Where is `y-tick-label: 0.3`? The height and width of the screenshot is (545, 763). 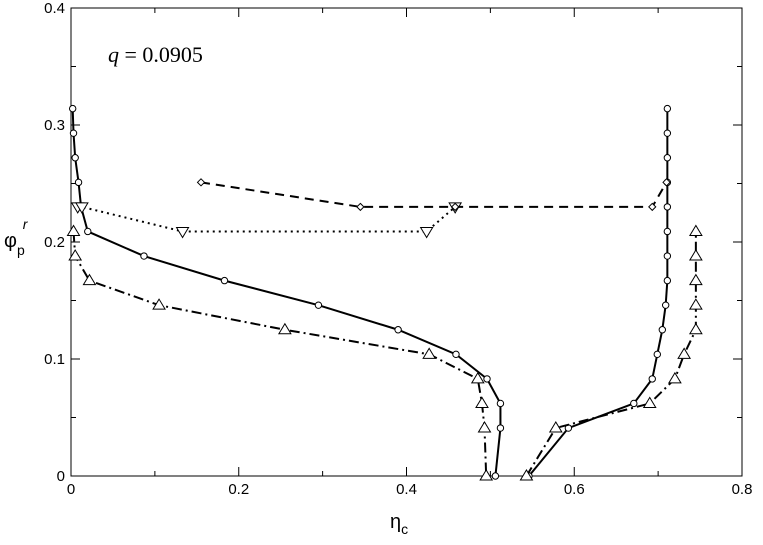
y-tick-label: 0.3 is located at coordinates (54, 125).